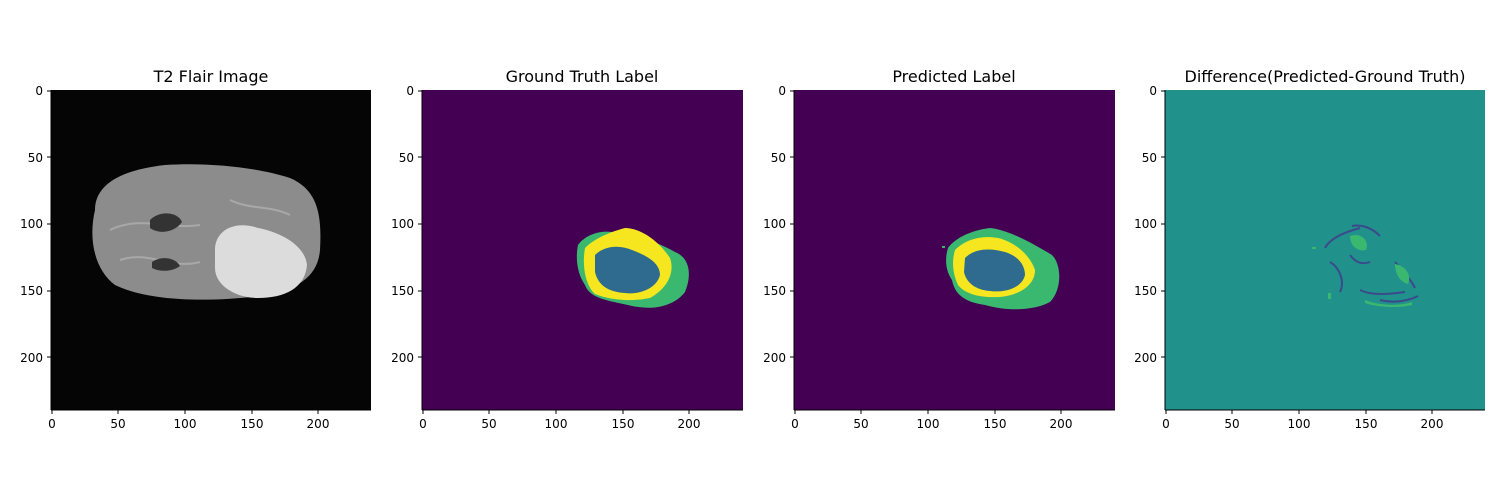  I want to click on positive-sliver, so click(1388, 304).